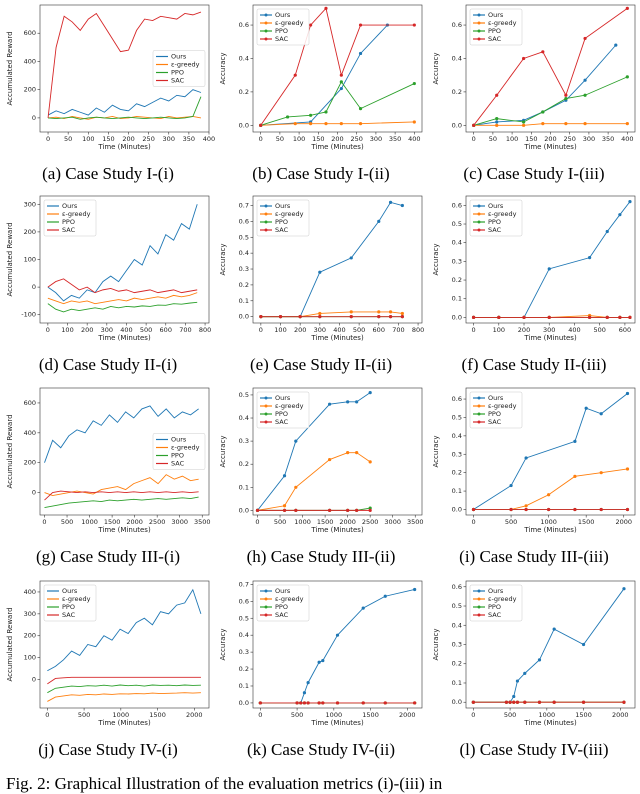 This screenshot has width=640, height=794. Describe the element at coordinates (10, 68) in the screenshot. I see `y-axis-label: Accumulated Reward` at that location.